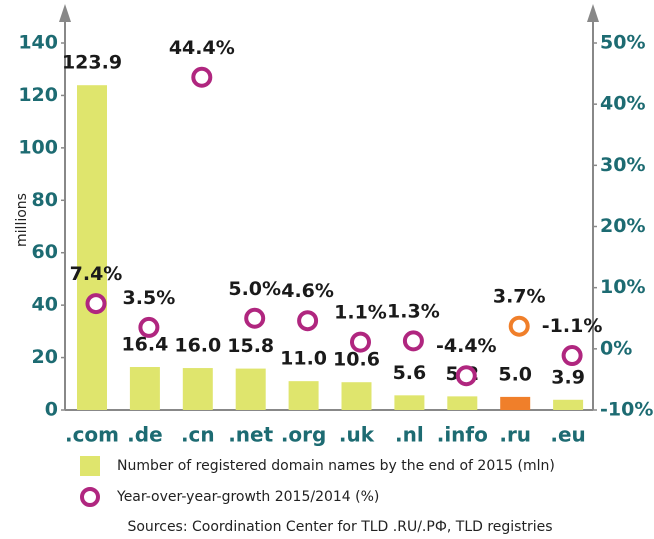  What do you see at coordinates (303, 359) in the screenshot?
I see `bar-value-label: 11.0` at bounding box center [303, 359].